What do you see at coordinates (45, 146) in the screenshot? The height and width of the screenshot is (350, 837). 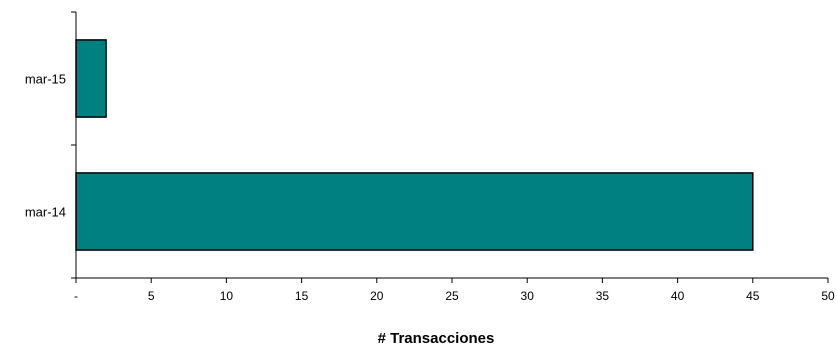 I see `category-labels: mar-15 mar-14` at bounding box center [45, 146].